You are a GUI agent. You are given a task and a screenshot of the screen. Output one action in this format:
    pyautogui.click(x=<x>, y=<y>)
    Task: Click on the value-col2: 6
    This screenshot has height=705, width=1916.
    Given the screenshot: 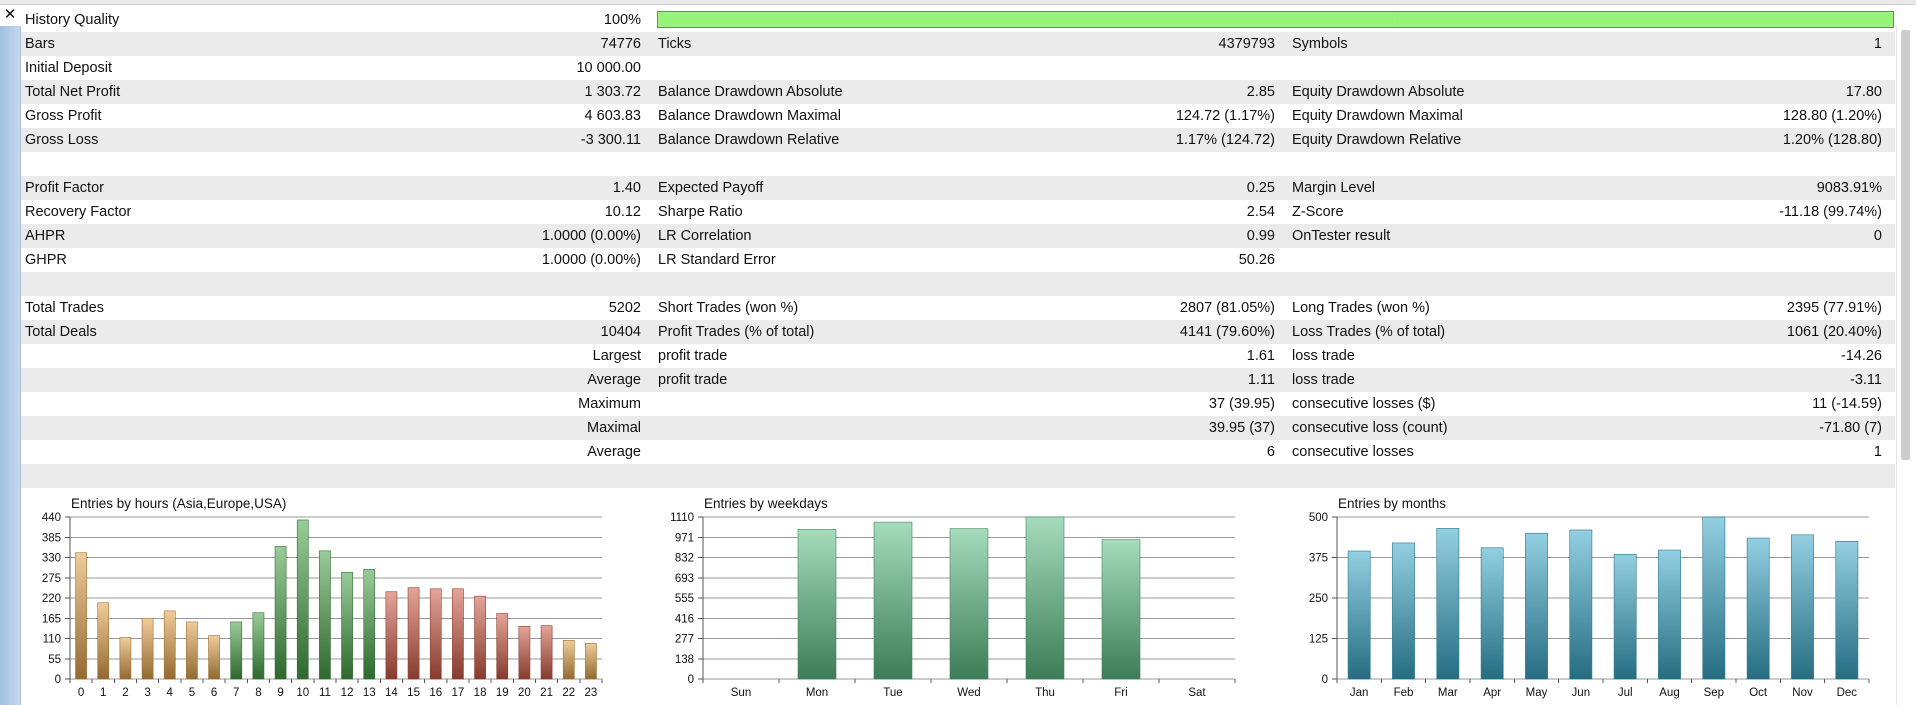 What is the action you would take?
    pyautogui.click(x=1270, y=452)
    